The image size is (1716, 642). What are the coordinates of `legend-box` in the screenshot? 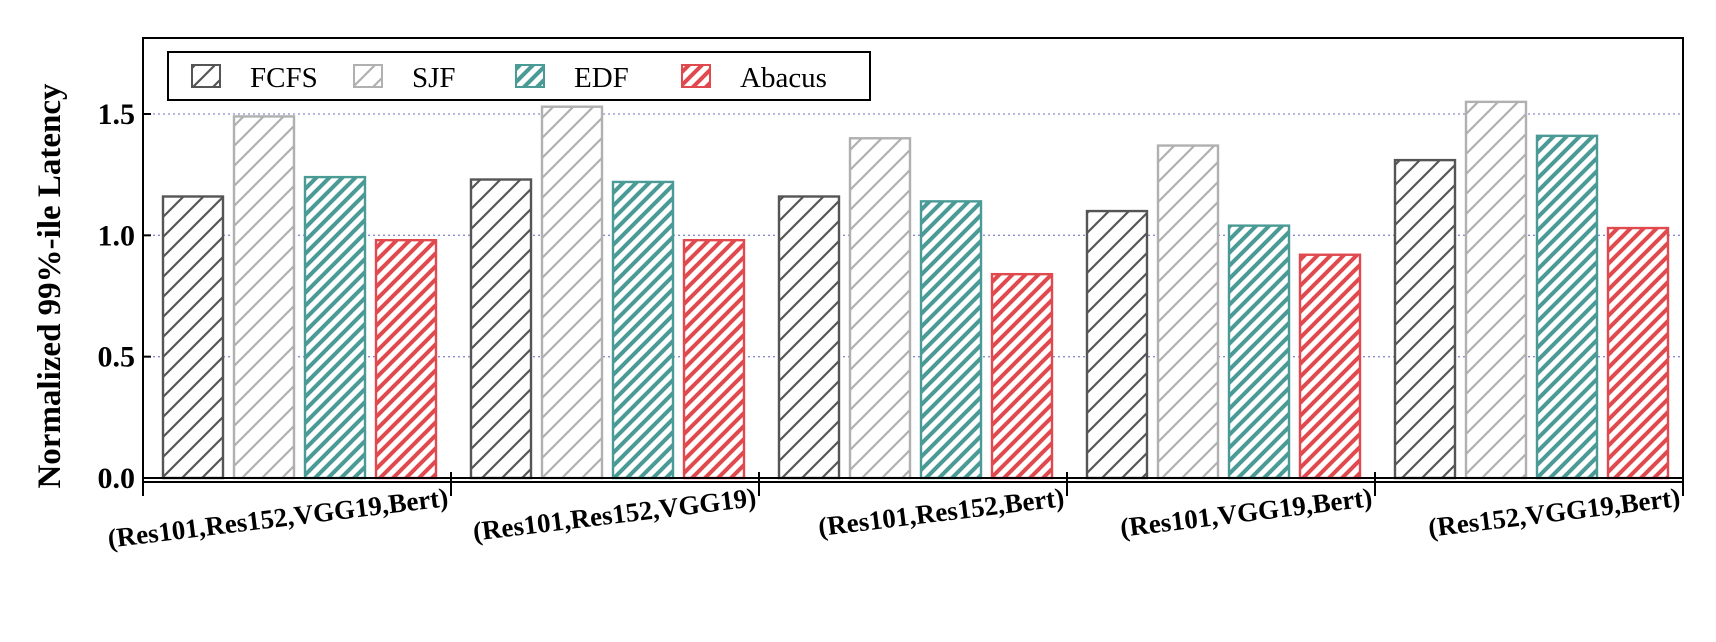 It's located at (519, 76).